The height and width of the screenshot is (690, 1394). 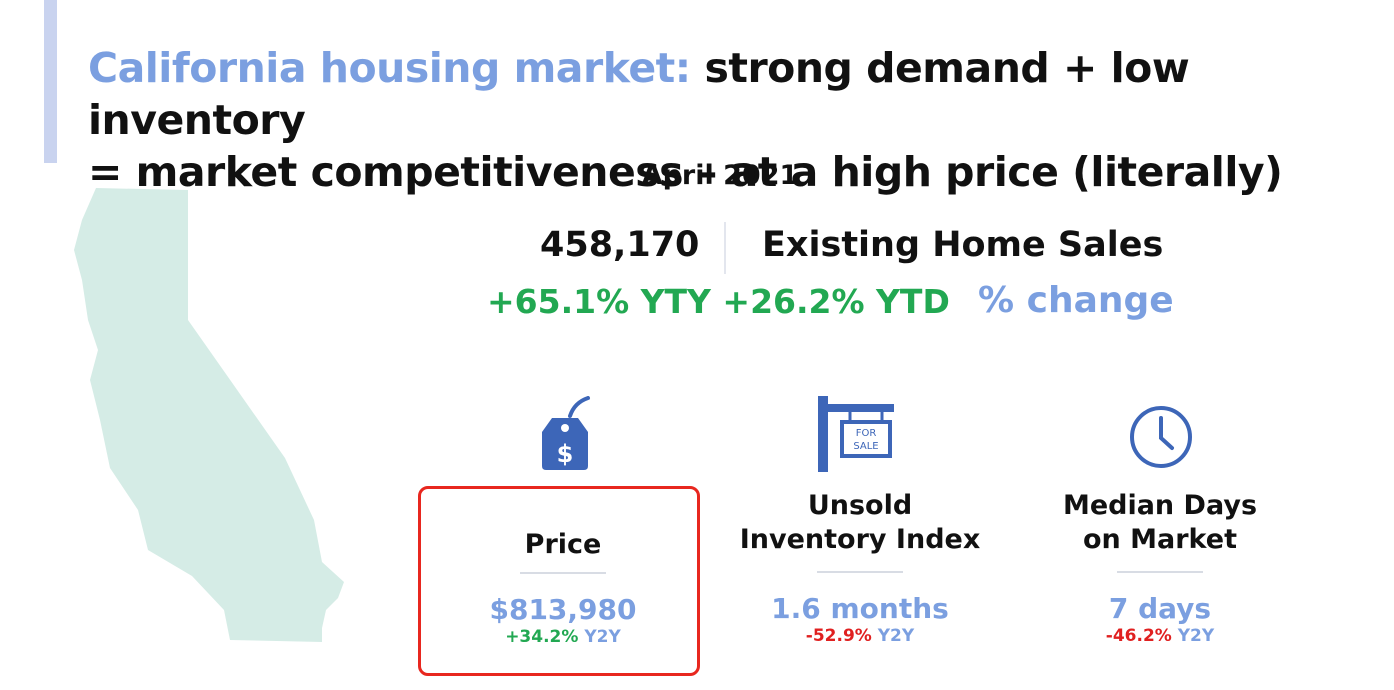 I want to click on percent-change-label: % change, so click(x=1076, y=300).